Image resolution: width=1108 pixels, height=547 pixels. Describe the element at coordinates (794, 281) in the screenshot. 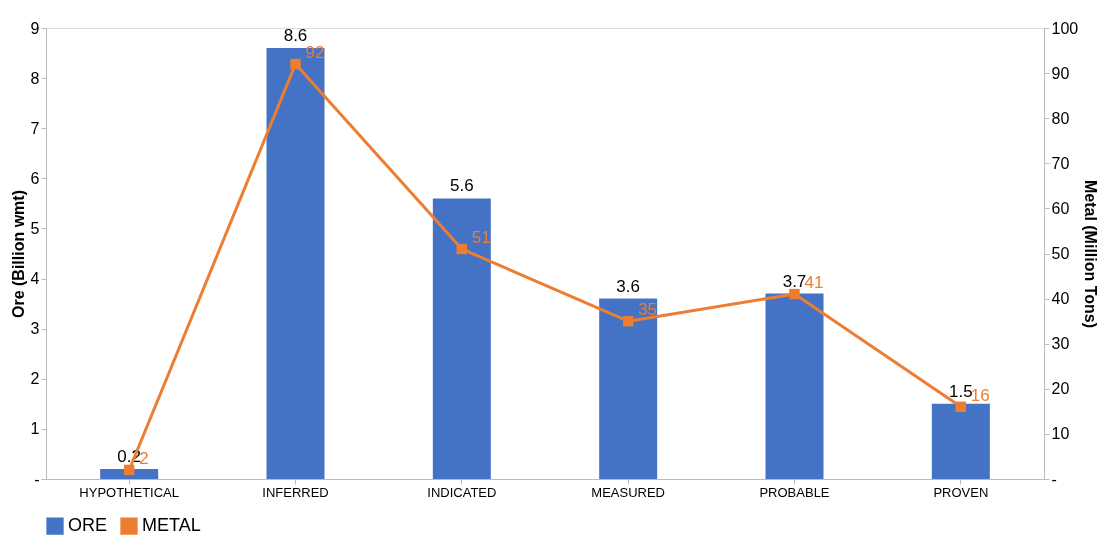

I see `data-label: 3.7` at that location.